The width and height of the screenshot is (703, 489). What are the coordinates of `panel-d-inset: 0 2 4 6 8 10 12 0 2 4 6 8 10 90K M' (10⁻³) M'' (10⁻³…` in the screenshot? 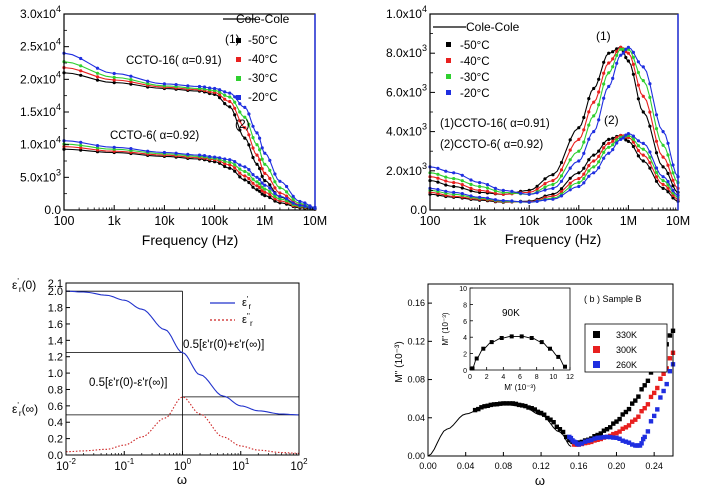 It's located at (507, 339).